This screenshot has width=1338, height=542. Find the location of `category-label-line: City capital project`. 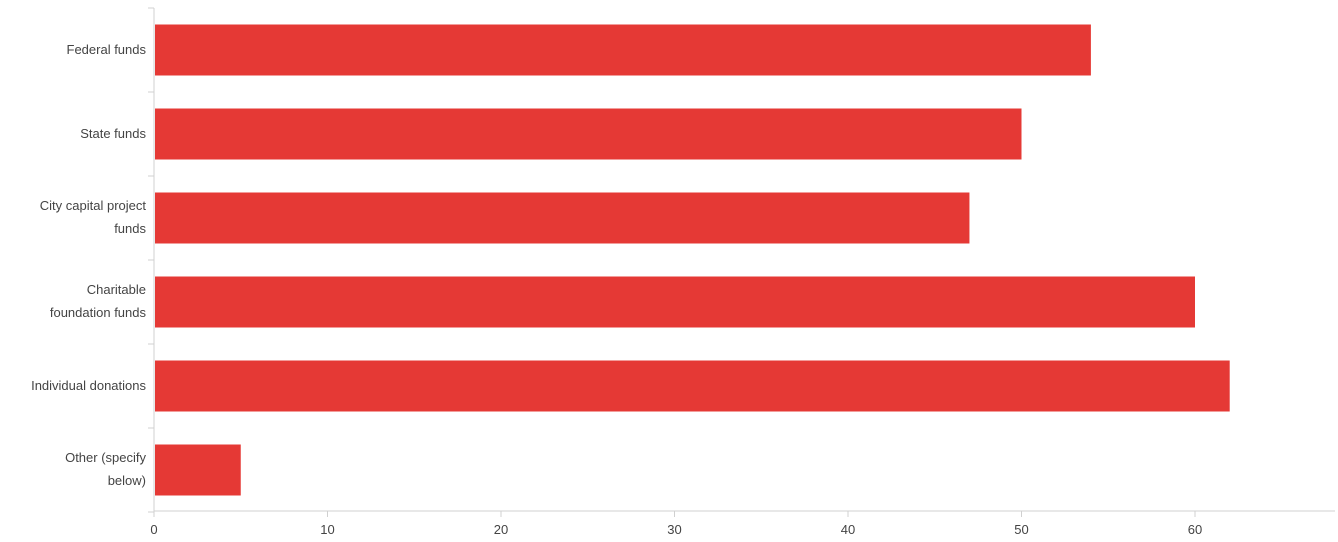

category-label-line: City capital project is located at coordinates (92, 205).